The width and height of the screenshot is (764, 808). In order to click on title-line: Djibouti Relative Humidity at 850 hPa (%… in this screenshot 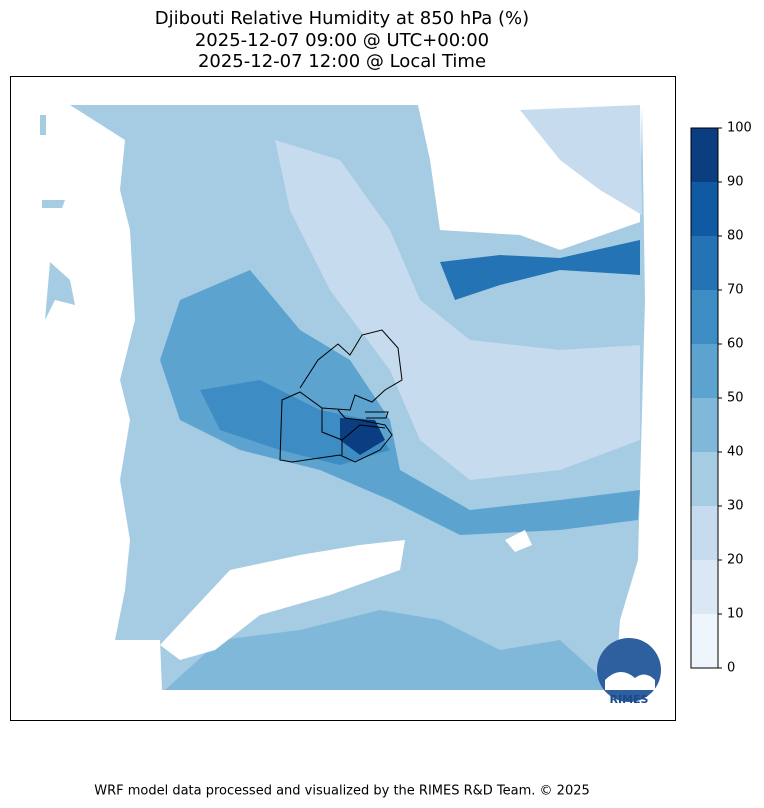, I will do `click(342, 18)`.